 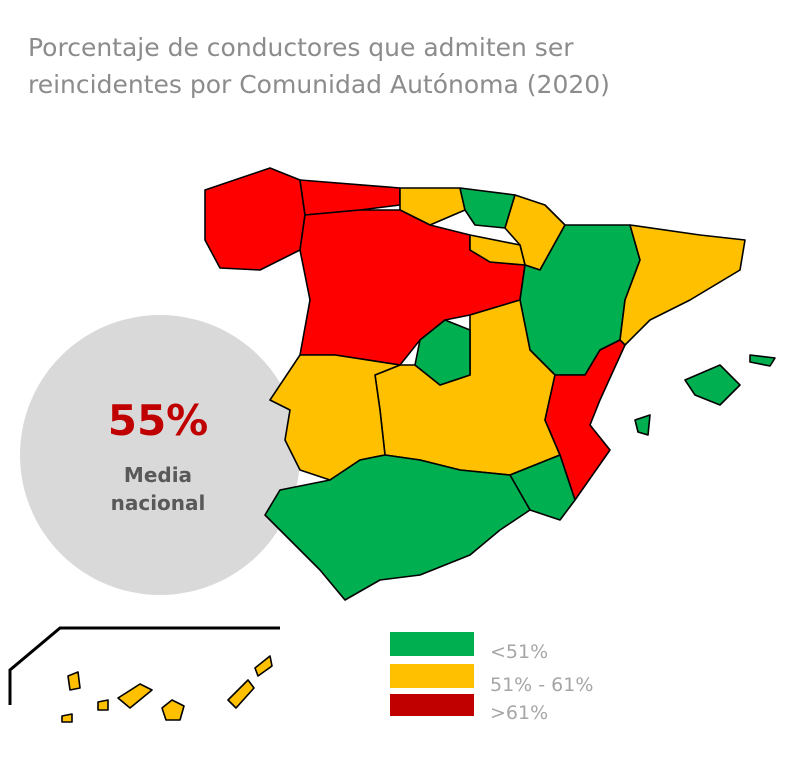 I want to click on average-label: Media, so click(x=158, y=475).